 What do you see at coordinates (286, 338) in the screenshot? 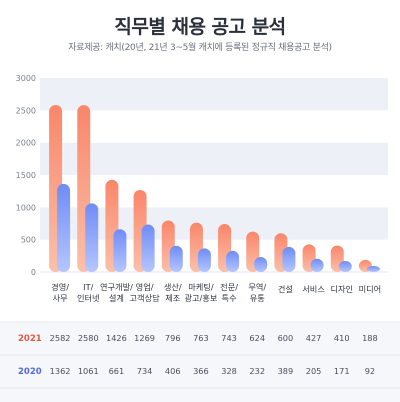
I see `table-cell: 600` at bounding box center [286, 338].